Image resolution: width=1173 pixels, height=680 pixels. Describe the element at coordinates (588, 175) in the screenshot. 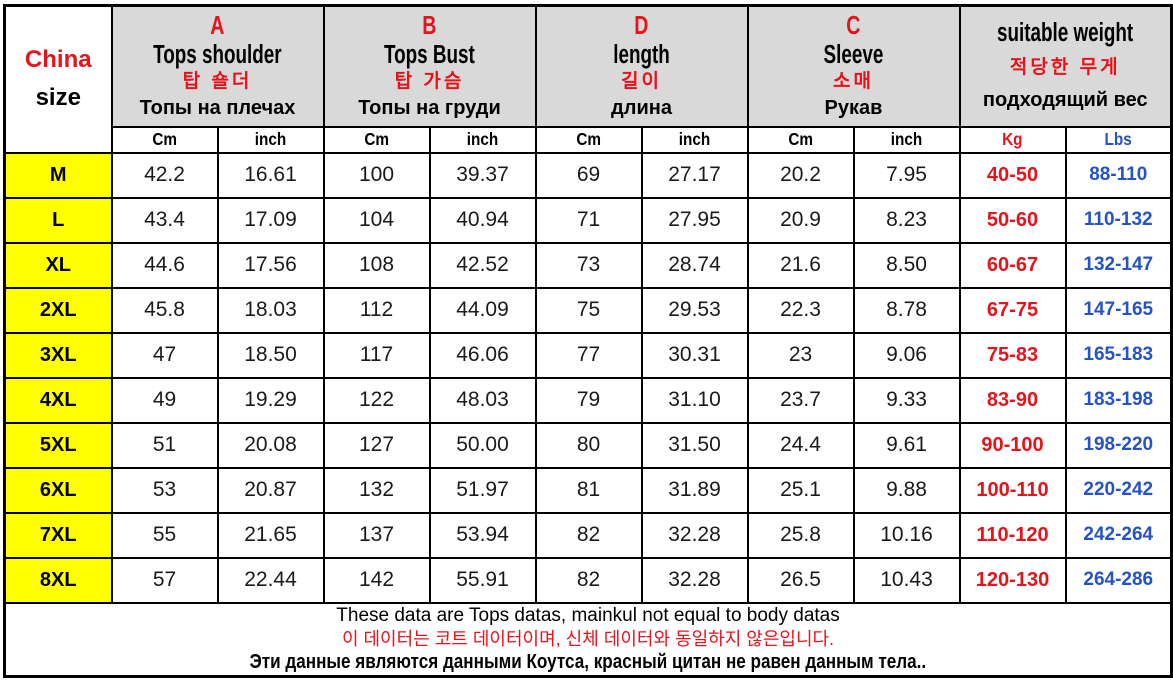

I see `value-cell: 69` at that location.